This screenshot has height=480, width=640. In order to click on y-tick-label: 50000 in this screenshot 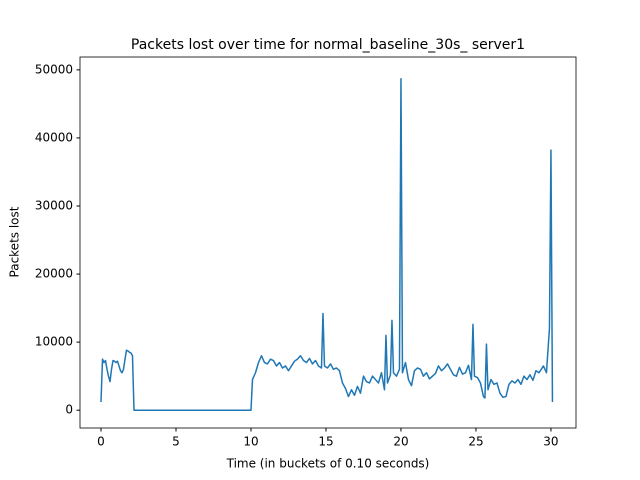, I will do `click(54, 69)`.